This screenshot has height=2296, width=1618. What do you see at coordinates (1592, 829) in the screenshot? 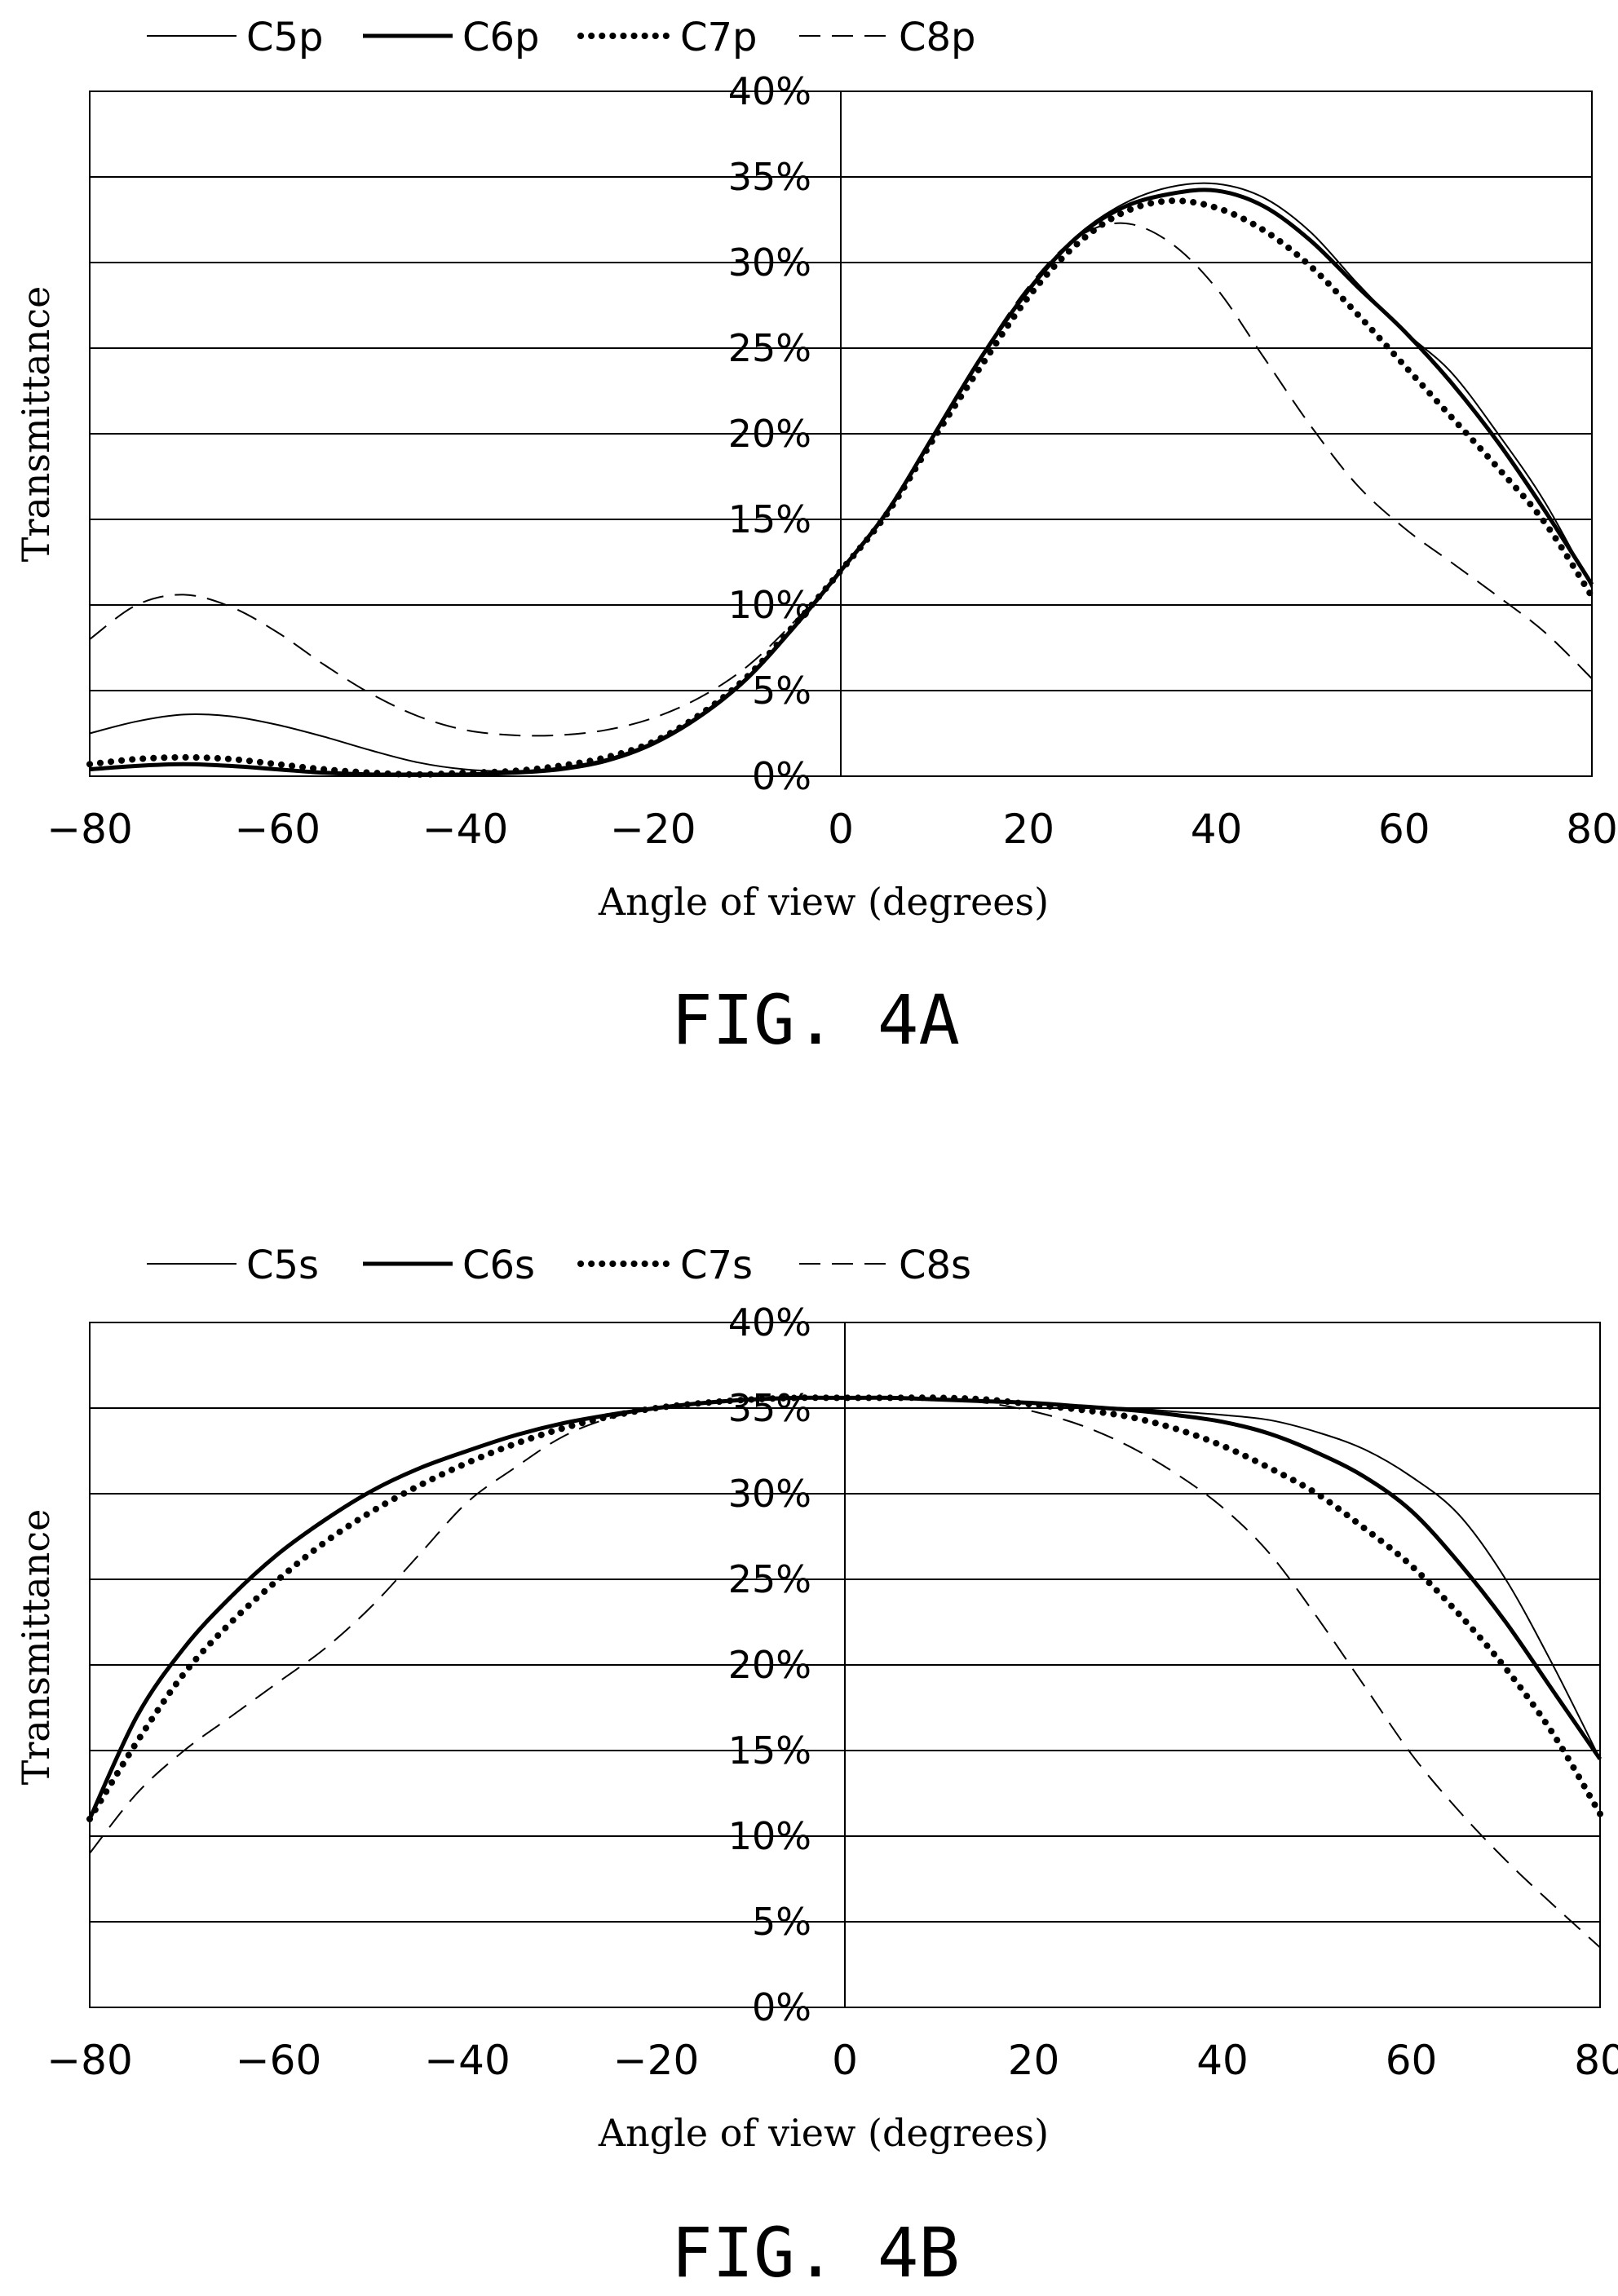
I see `x-tick-label-fig-4a: 80` at bounding box center [1592, 829].